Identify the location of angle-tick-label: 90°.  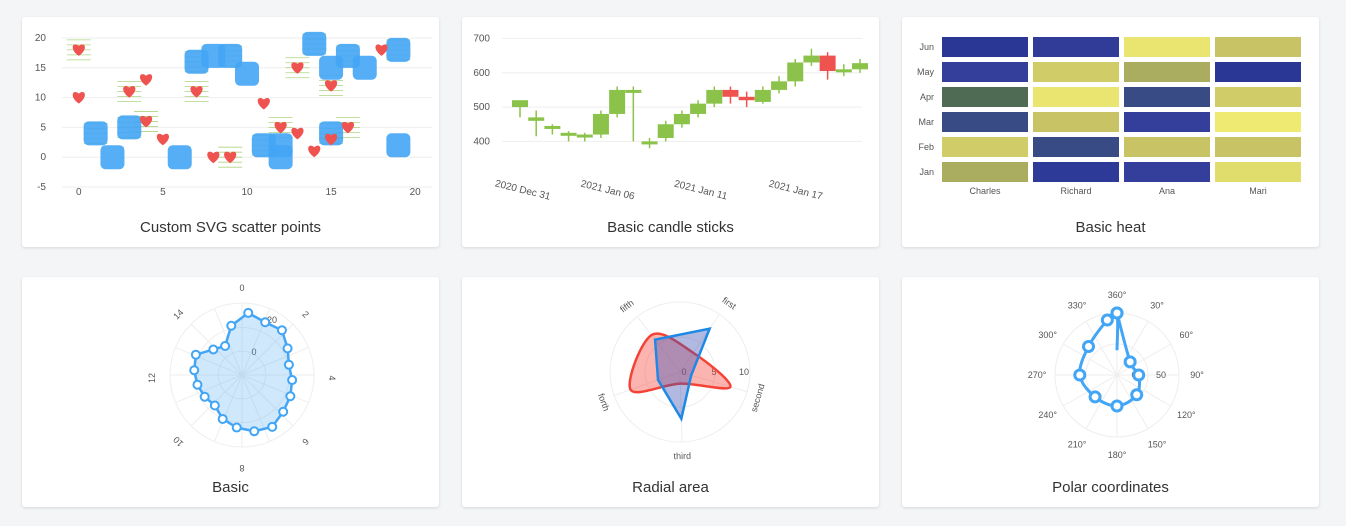
(1197, 375).